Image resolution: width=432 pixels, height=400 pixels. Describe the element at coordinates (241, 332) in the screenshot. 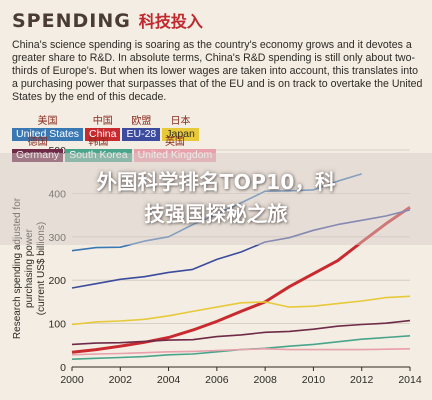

I see `series-line-germany` at that location.